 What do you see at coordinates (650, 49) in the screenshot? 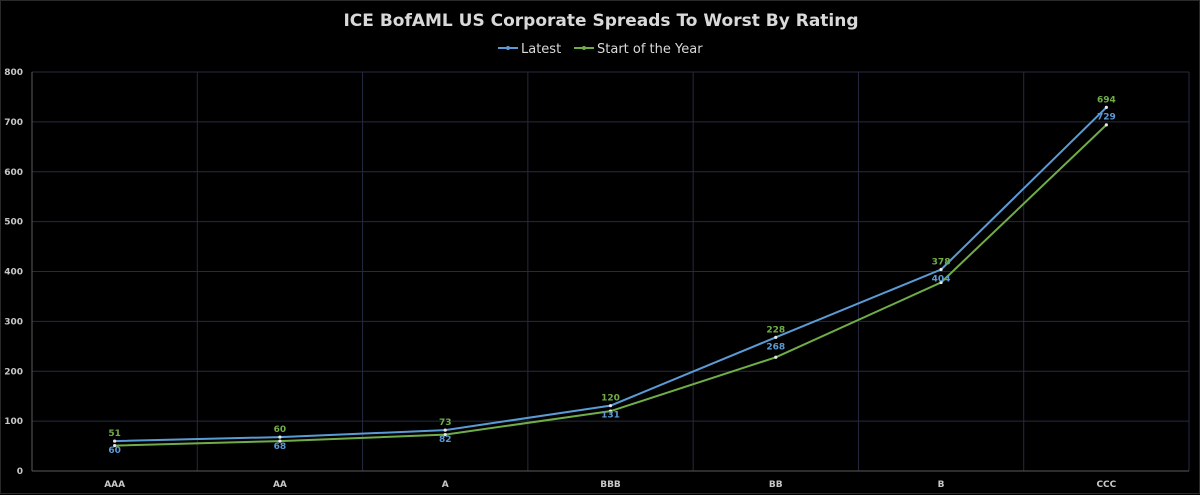
I see `legend-label-start-of-year: Start of the Year` at bounding box center [650, 49].